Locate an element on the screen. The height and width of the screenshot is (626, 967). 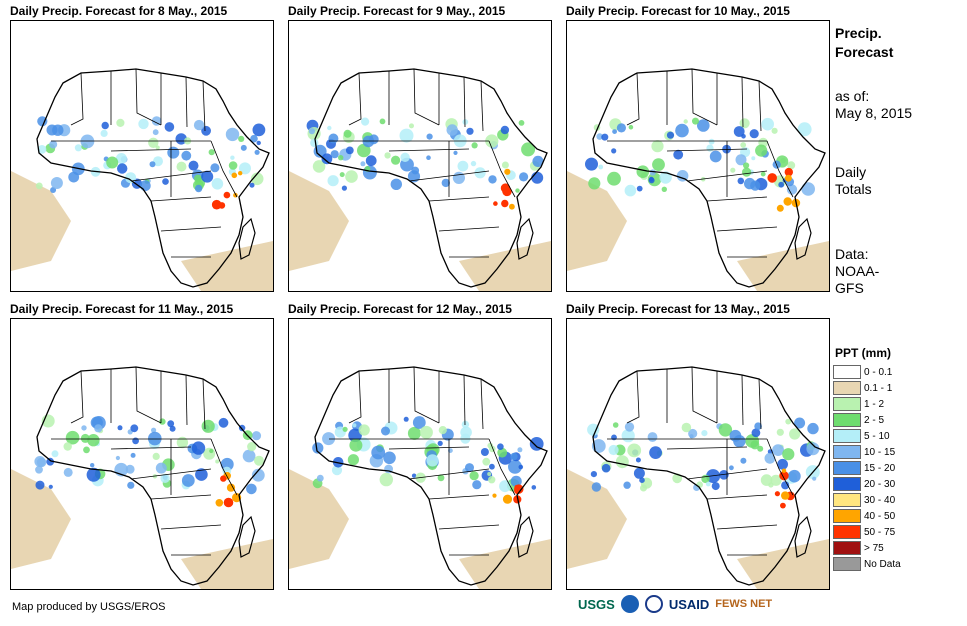
legend-label: 15 - 20 is located at coordinates (880, 468).